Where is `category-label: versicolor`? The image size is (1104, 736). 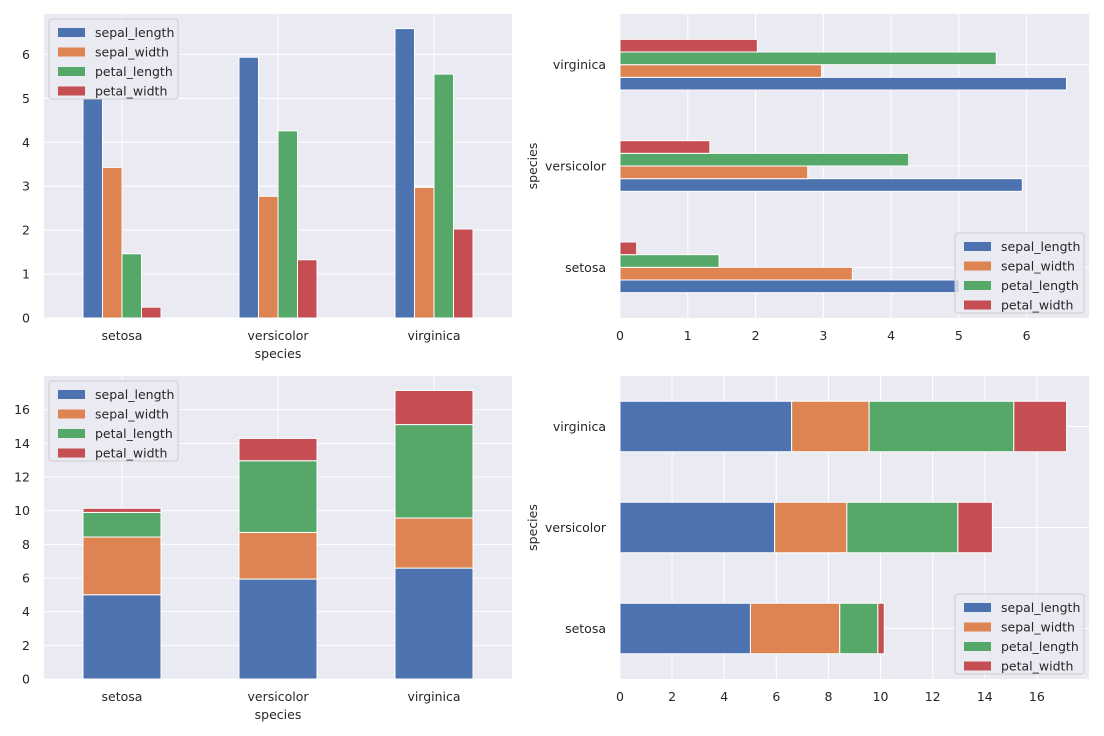 category-label: versicolor is located at coordinates (279, 696).